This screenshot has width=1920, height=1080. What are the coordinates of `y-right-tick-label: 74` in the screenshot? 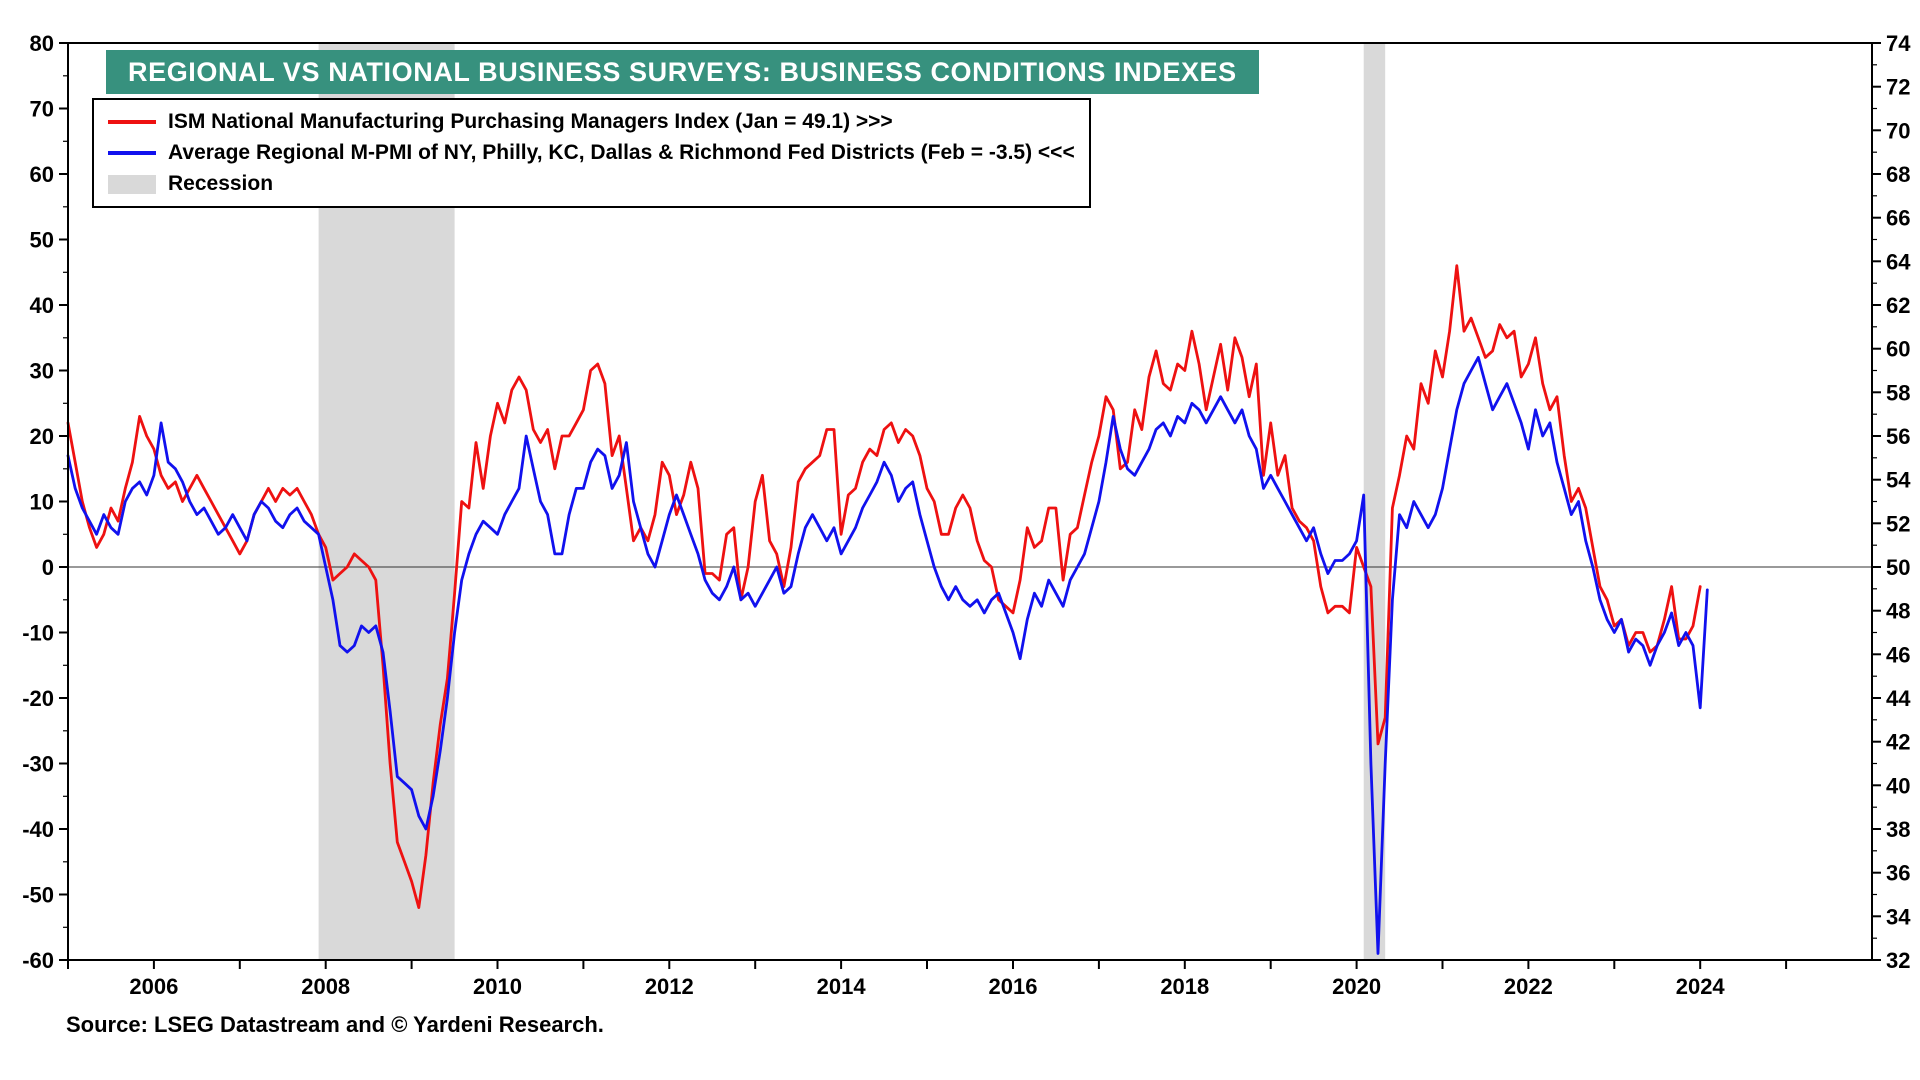 It's located at (1898, 43).